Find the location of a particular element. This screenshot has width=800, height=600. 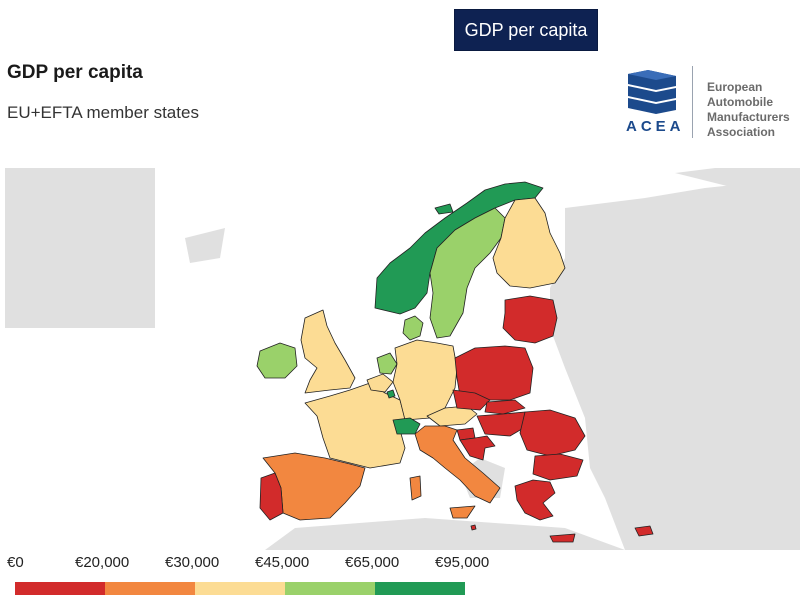

region-italy is located at coordinates (457, 464).